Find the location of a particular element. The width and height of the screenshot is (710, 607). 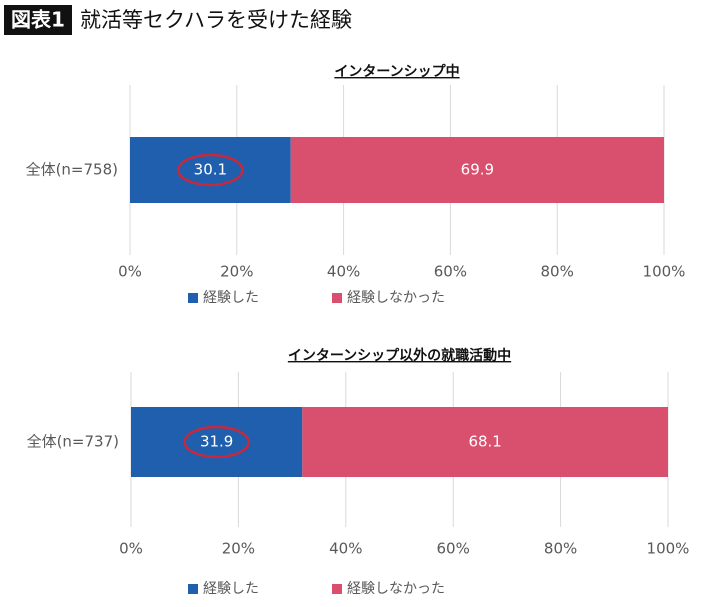

chart-title: インターンシップ以外の就職活動中 is located at coordinates (399, 355).